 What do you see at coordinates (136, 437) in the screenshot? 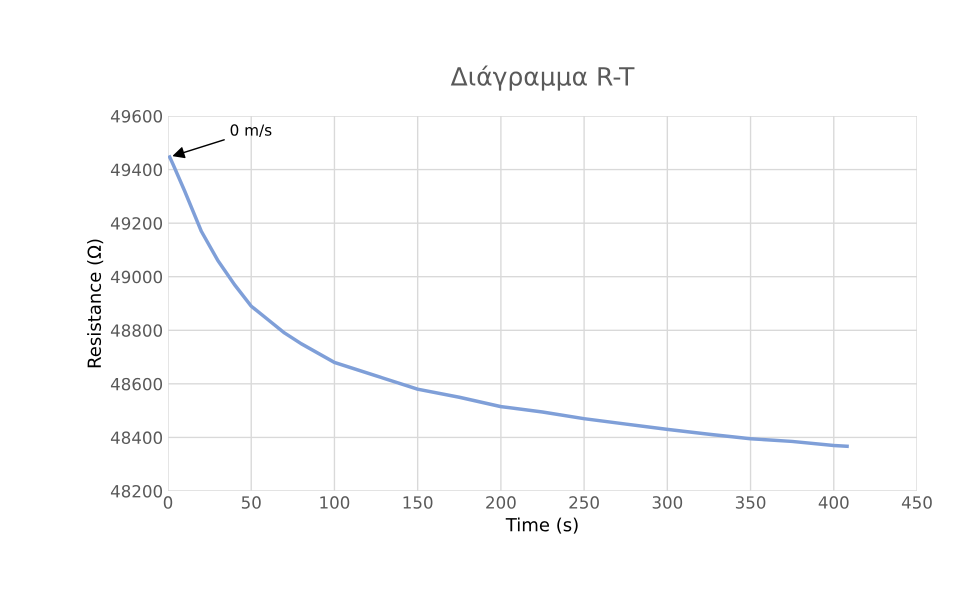
I see `y-tick-label: 48400` at bounding box center [136, 437].